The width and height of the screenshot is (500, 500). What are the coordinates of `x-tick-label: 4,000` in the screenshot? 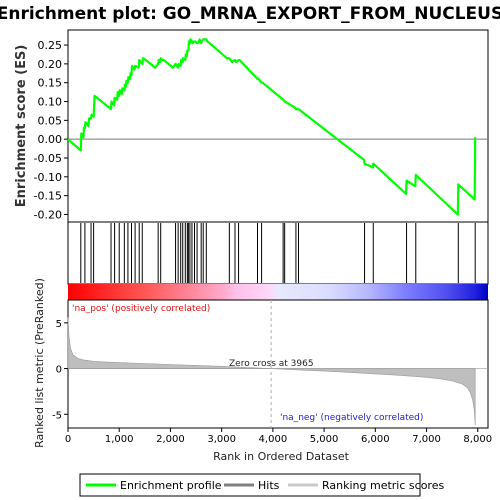 It's located at (273, 439).